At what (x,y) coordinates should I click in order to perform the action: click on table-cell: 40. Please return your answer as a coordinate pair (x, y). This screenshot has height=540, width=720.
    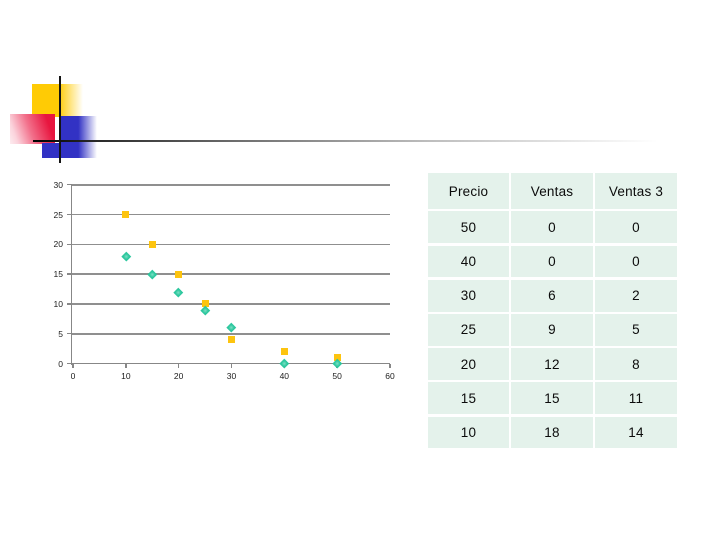
    Looking at the image, I should click on (468, 261).